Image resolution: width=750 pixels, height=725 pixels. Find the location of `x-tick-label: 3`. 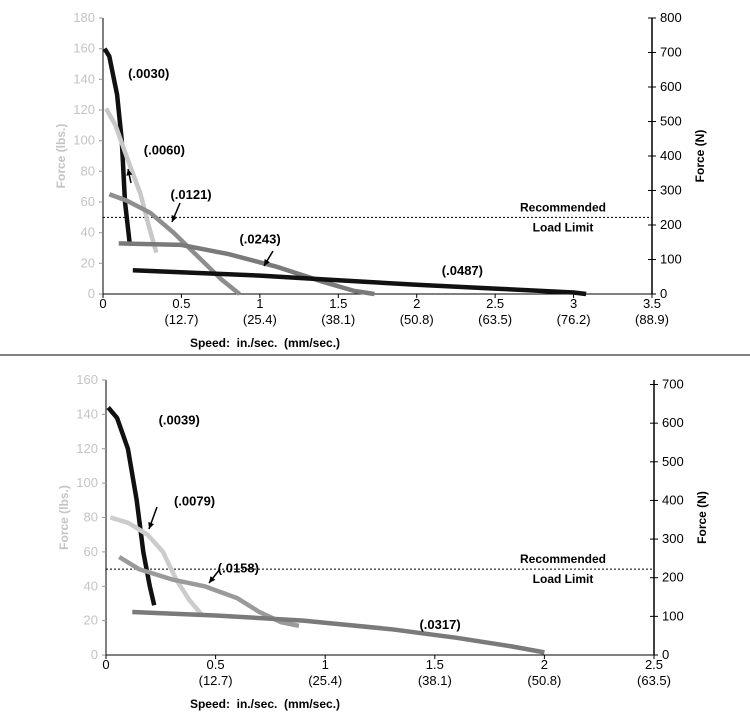

x-tick-label: 3 is located at coordinates (573, 303).